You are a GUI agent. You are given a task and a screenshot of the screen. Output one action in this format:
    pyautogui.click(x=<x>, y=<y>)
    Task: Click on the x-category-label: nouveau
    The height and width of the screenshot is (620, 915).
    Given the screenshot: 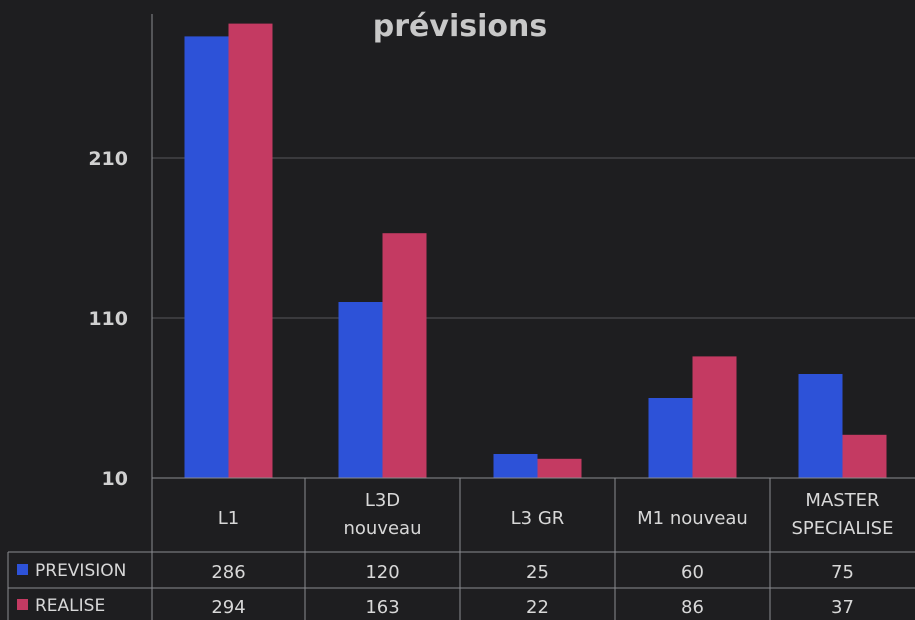 What is the action you would take?
    pyautogui.click(x=383, y=528)
    